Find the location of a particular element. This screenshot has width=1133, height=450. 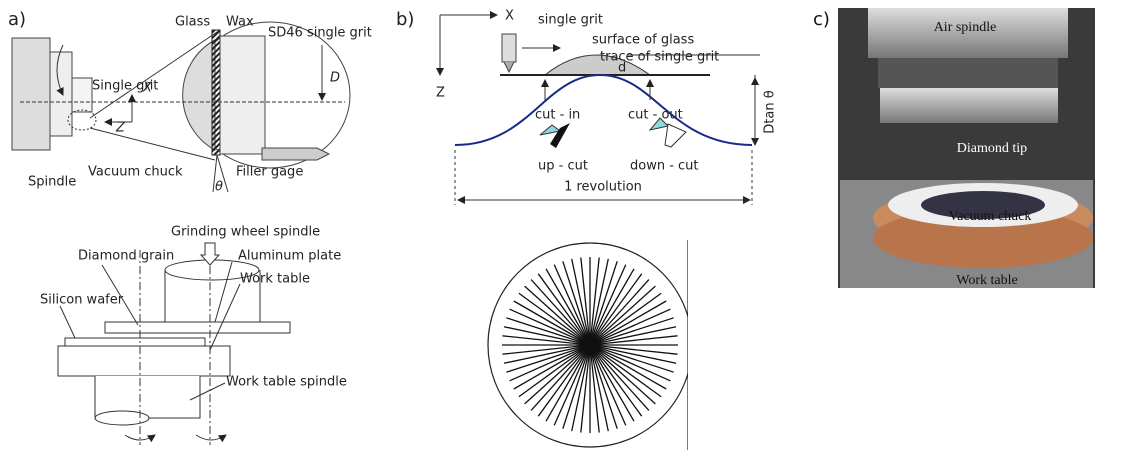

label: Grinding wheel spindle is located at coordinates (245, 232).